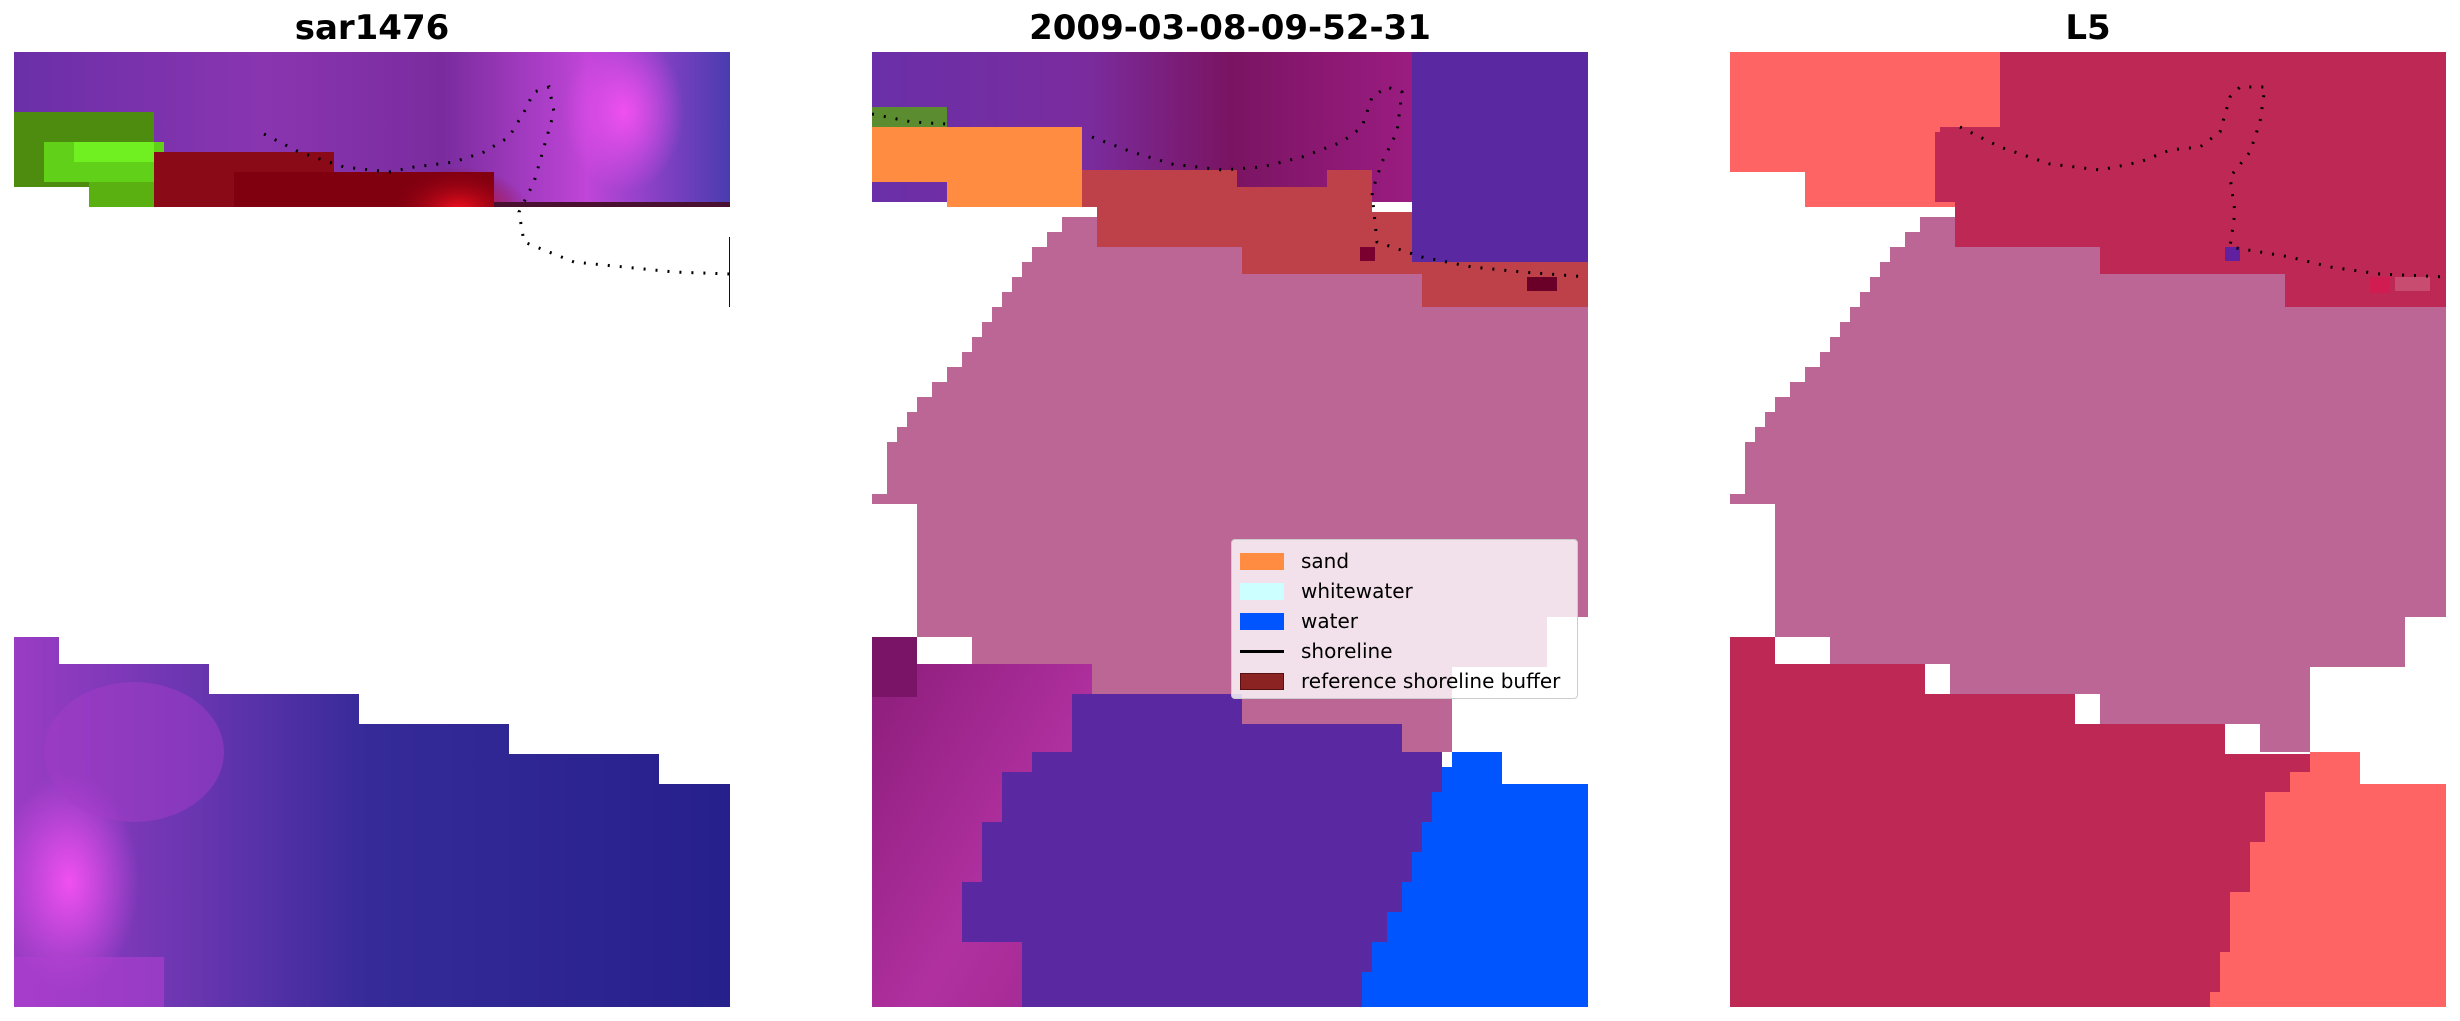 Image resolution: width=2460 pixels, height=1021 pixels. I want to click on legend-item-sand: sand, so click(1404, 561).